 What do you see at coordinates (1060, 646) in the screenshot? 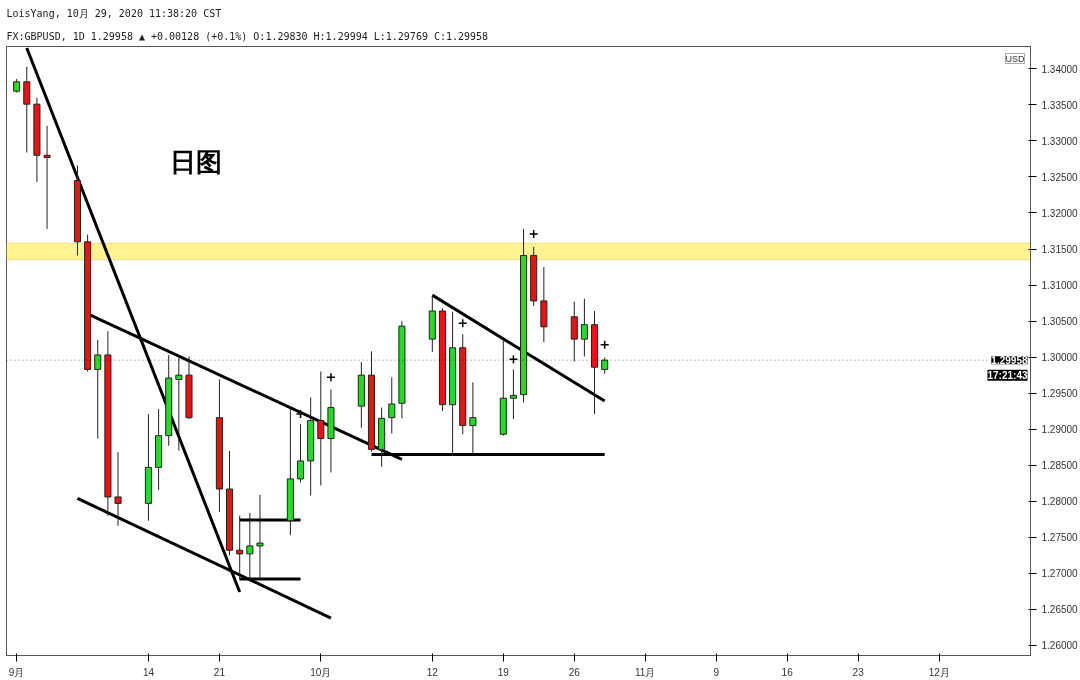
I see `y-tick-label: 1.26000` at bounding box center [1060, 646].